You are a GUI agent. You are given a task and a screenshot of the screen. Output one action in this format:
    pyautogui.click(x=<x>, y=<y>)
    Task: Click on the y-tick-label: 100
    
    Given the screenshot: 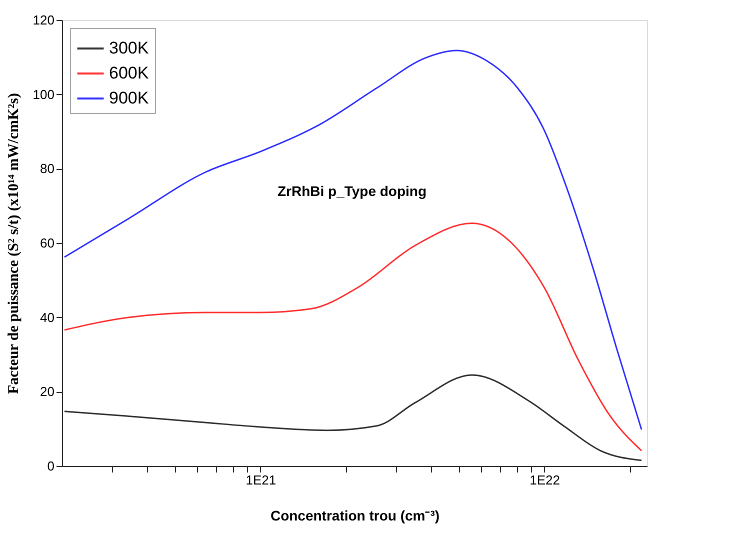 What is the action you would take?
    pyautogui.click(x=43, y=94)
    